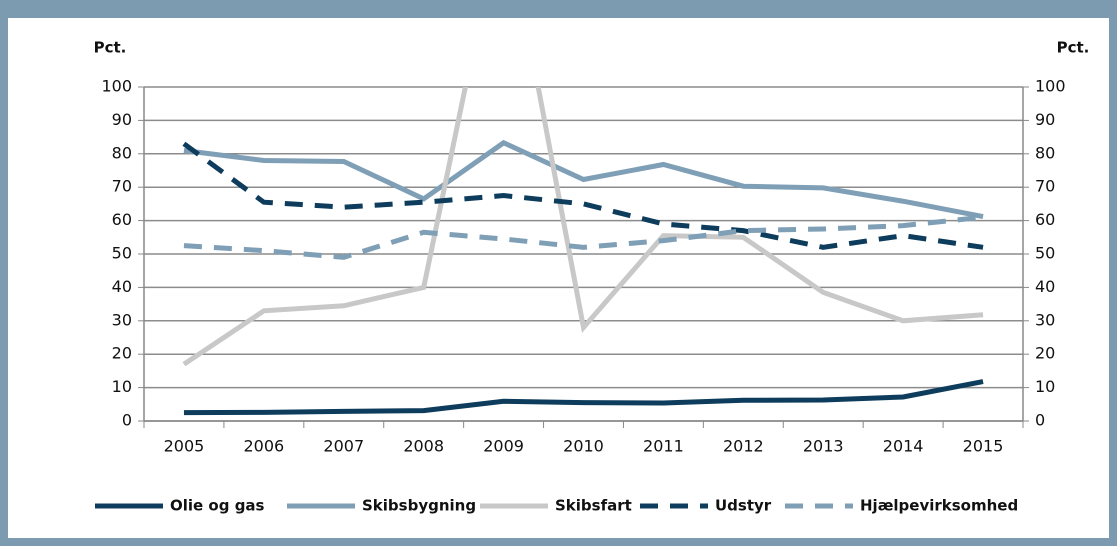 This screenshot has height=546, width=1117. What do you see at coordinates (1045, 253) in the screenshot?
I see `y2-tick-label: 50` at bounding box center [1045, 253].